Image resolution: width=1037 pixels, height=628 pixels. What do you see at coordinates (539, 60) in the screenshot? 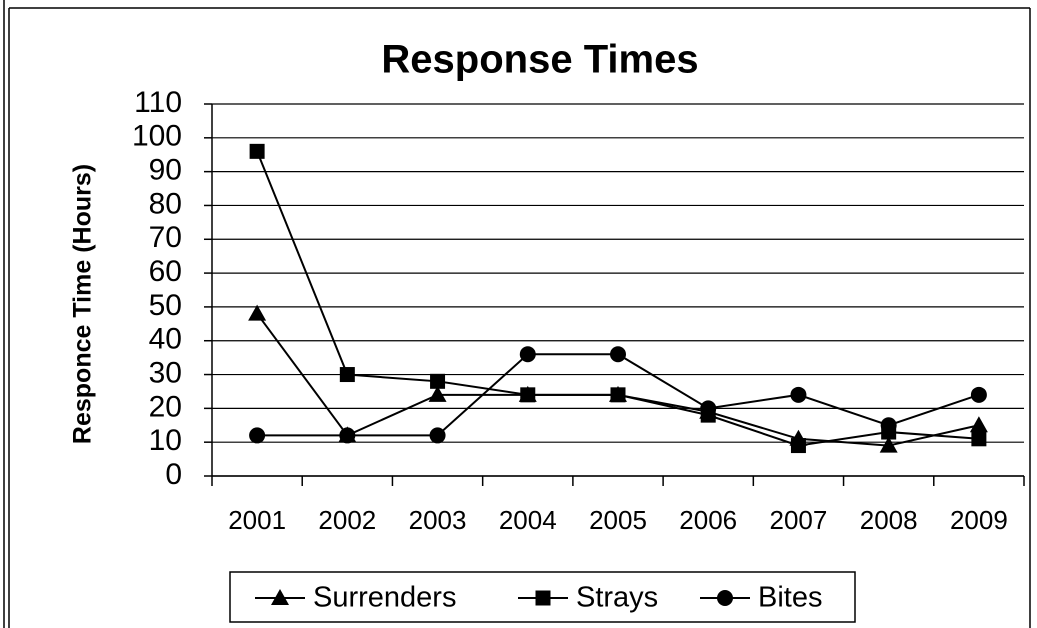
I see `chart-title: Response Times` at bounding box center [539, 60].